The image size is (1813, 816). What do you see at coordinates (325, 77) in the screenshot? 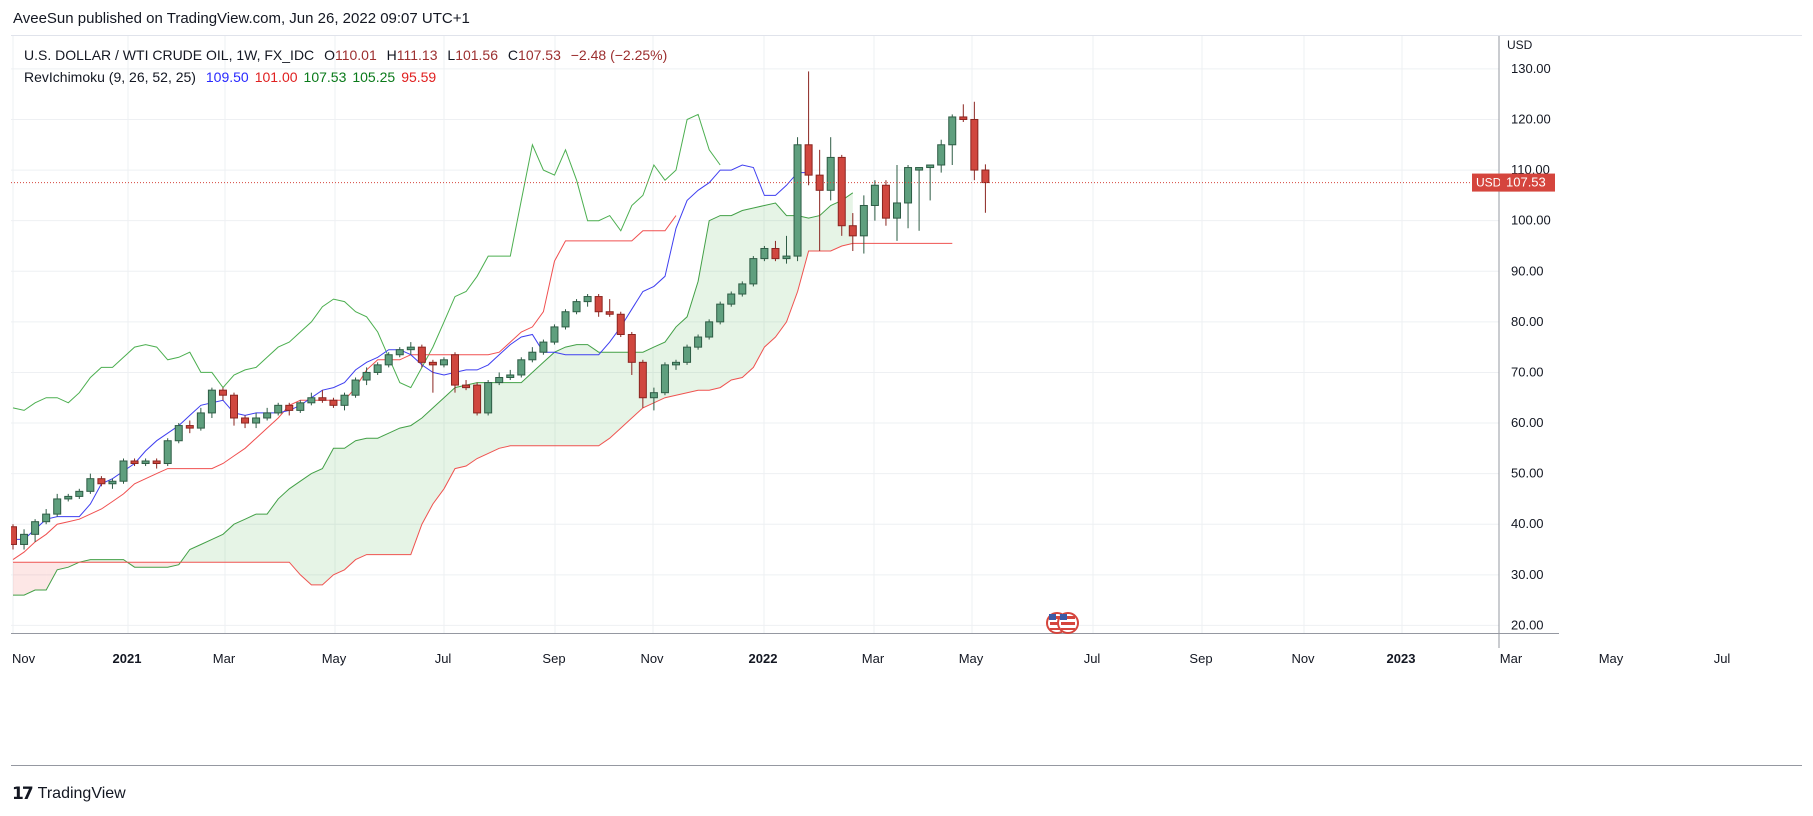
I see `indicator-value-2: 107.53` at bounding box center [325, 77].